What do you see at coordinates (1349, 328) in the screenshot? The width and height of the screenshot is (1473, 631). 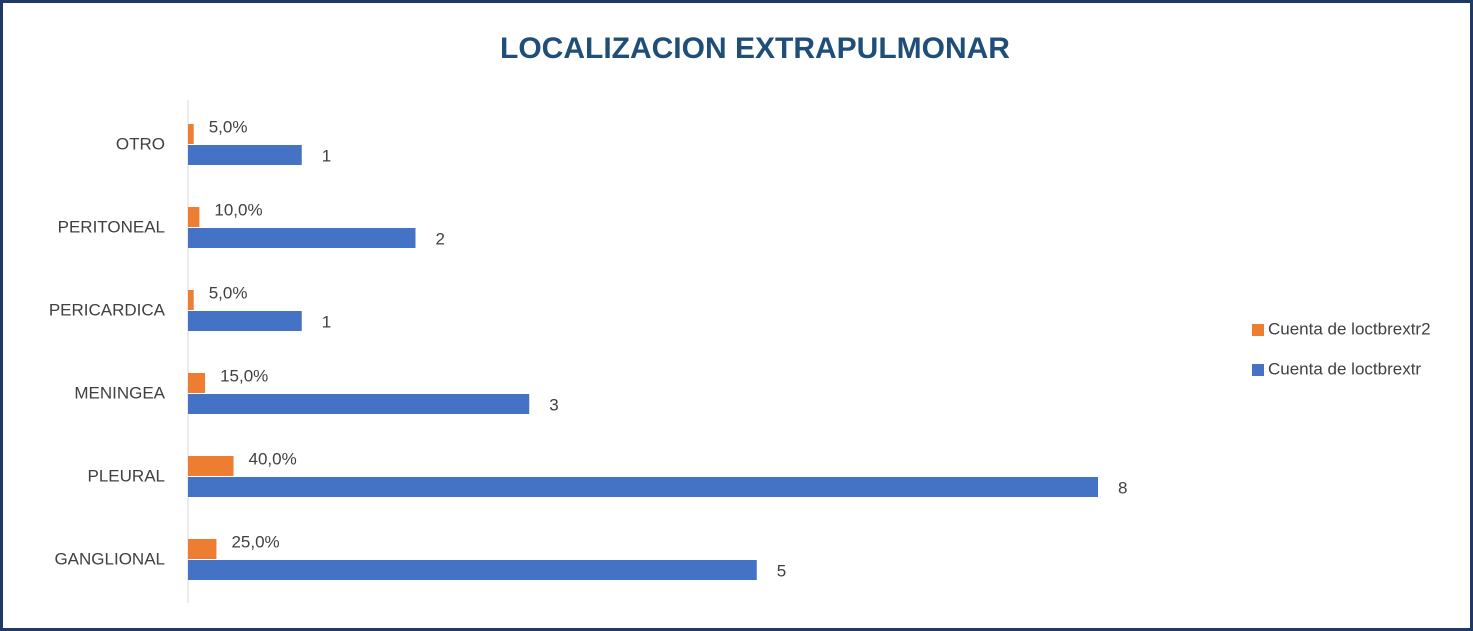 I see `legend-label: Cuenta de loctbrextr2` at bounding box center [1349, 328].